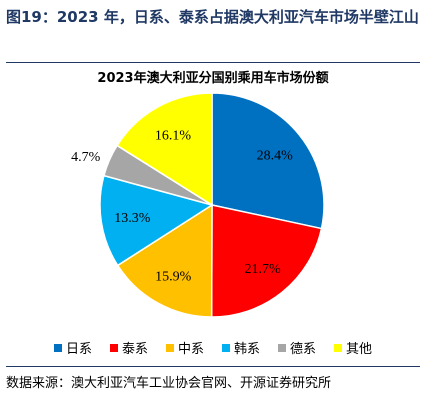 Image resolution: width=426 pixels, height=408 pixels. Describe the element at coordinates (132, 218) in the screenshot. I see `slice-data-label-3: 13.3%` at that location.